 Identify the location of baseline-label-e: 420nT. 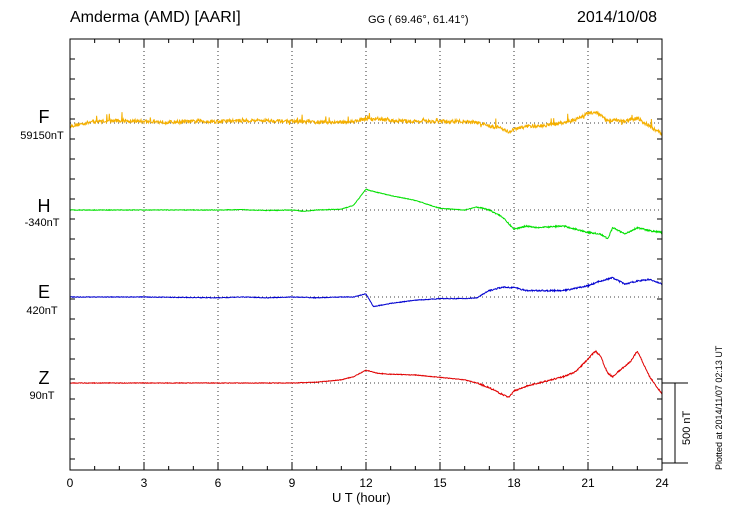
(42, 311).